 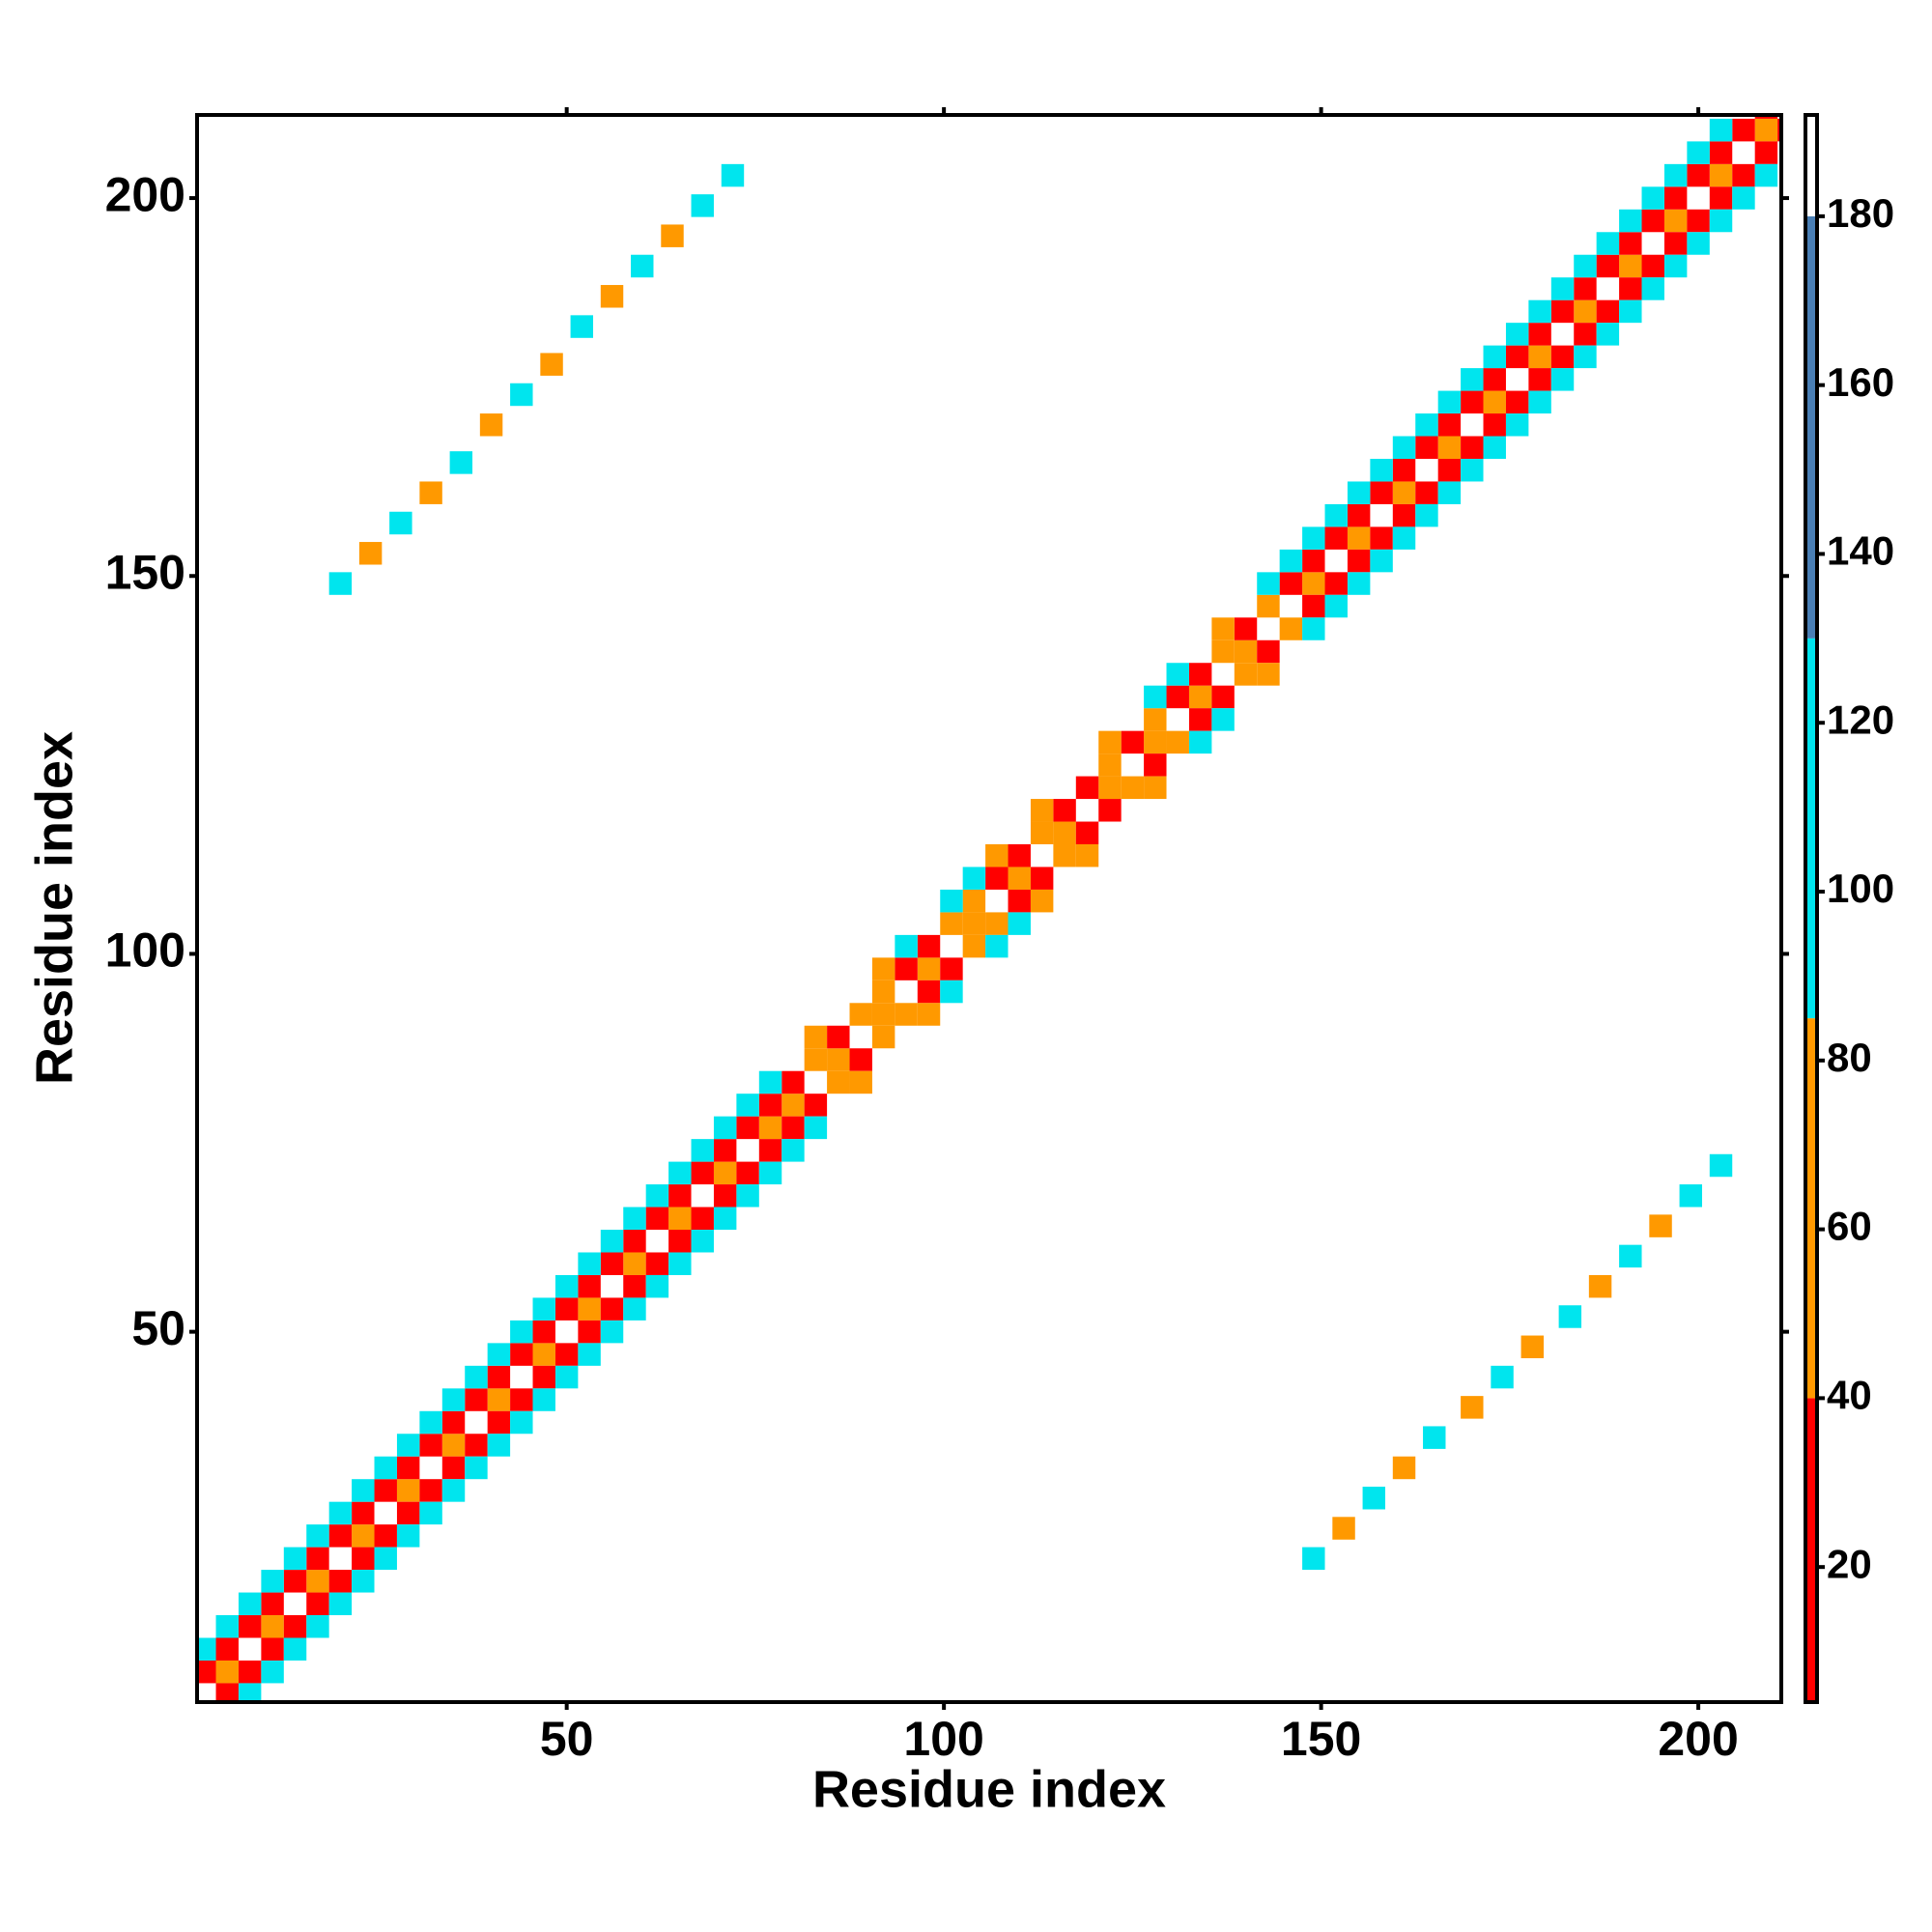 I want to click on colorbar-tick-label: 80, so click(x=1849, y=1057).